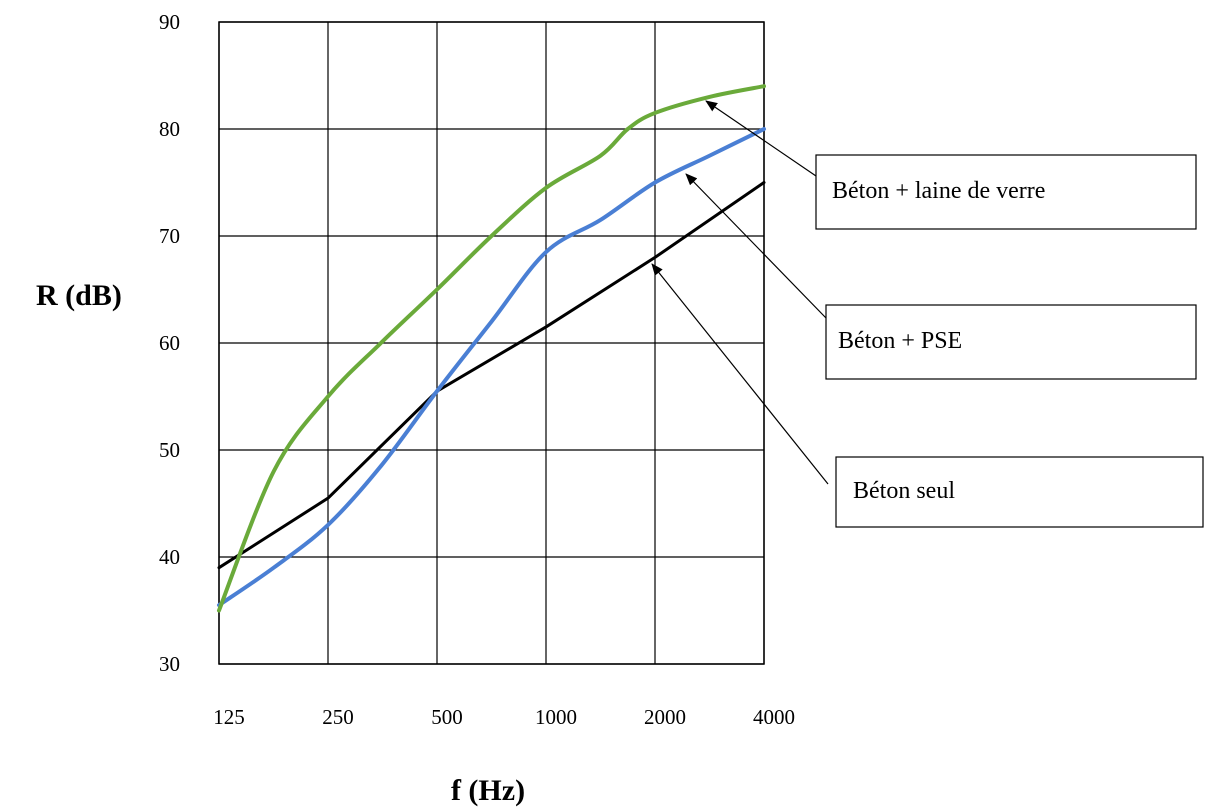  Describe the element at coordinates (169, 664) in the screenshot. I see `y-tick-label: 30` at that location.